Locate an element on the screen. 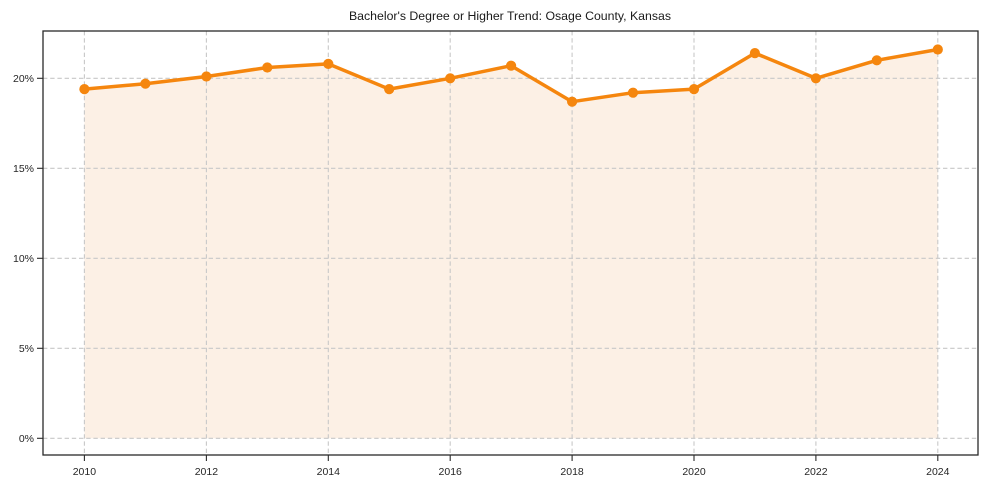  x-tick-label: 2010 is located at coordinates (85, 472).